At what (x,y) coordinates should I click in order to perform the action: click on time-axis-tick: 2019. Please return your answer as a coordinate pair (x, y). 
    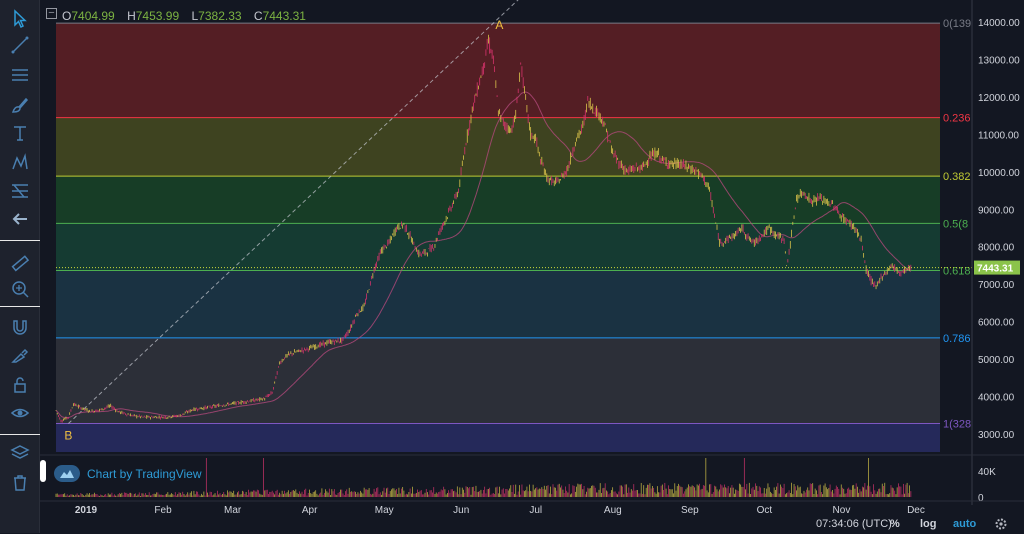
    Looking at the image, I should click on (86, 510).